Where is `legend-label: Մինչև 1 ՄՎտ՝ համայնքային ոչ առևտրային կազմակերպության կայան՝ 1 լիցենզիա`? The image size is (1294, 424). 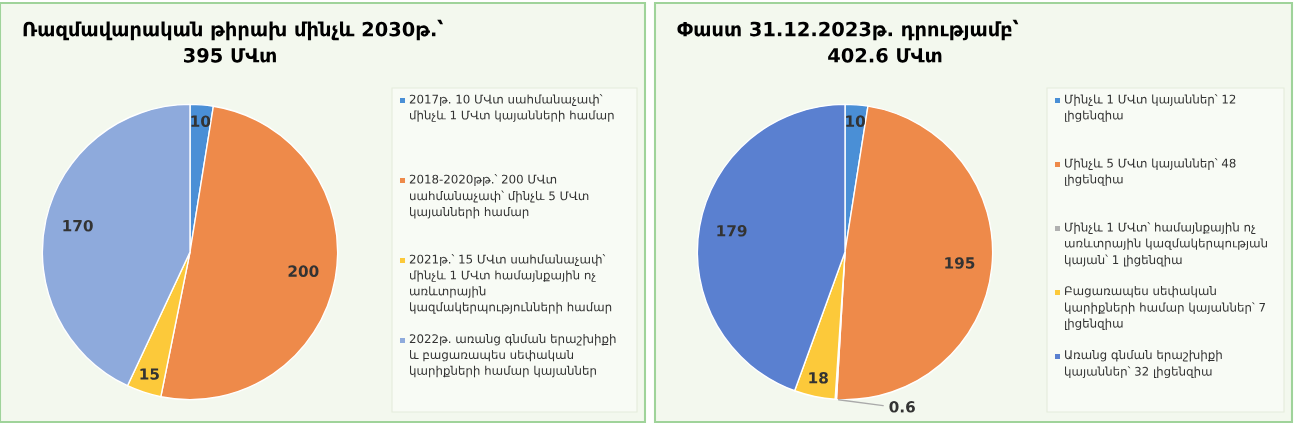
legend-label: Մինչև 1 ՄՎտ՝ համայնքային ոչ առևտրային կազմակերպության կայան՝ 1 լիցենզիա is located at coordinates (1166, 244).